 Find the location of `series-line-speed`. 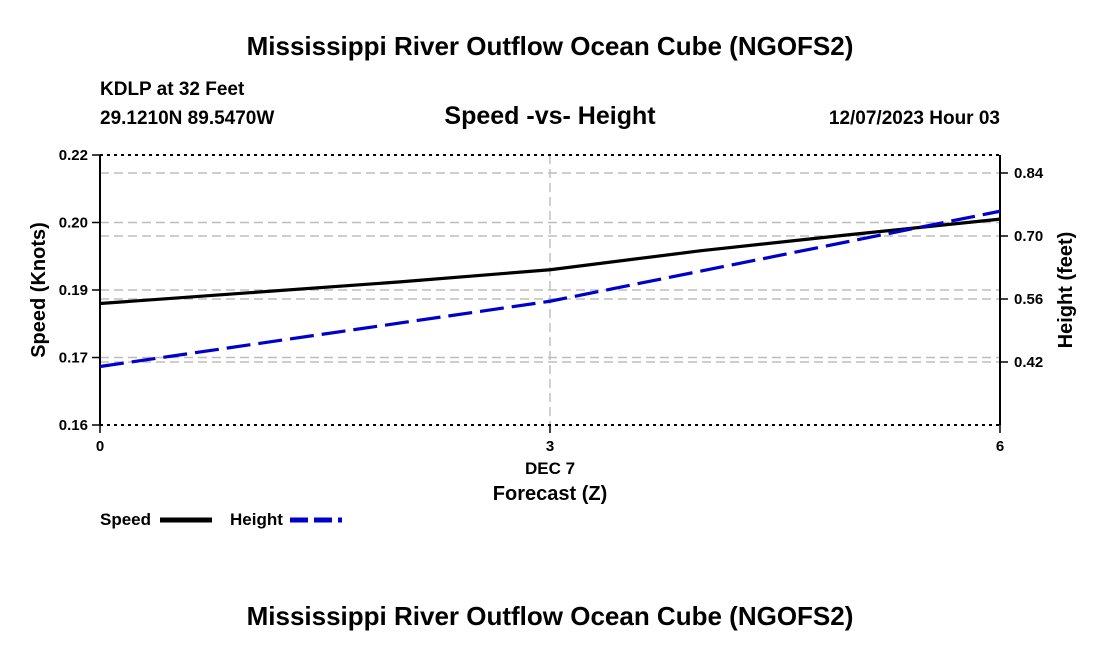

series-line-speed is located at coordinates (550, 261).